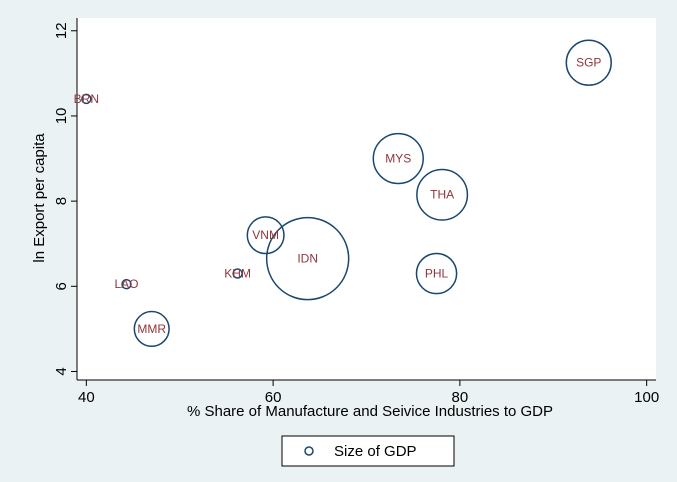  Describe the element at coordinates (460, 397) in the screenshot. I see `x-tick-label-80: 80` at that location.